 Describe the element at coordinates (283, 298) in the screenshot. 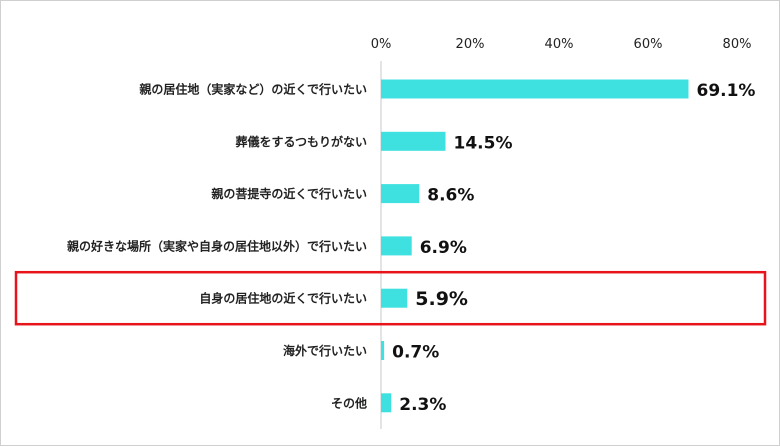

I see `category-label: 自身の居住地の近くで行いたい` at that location.